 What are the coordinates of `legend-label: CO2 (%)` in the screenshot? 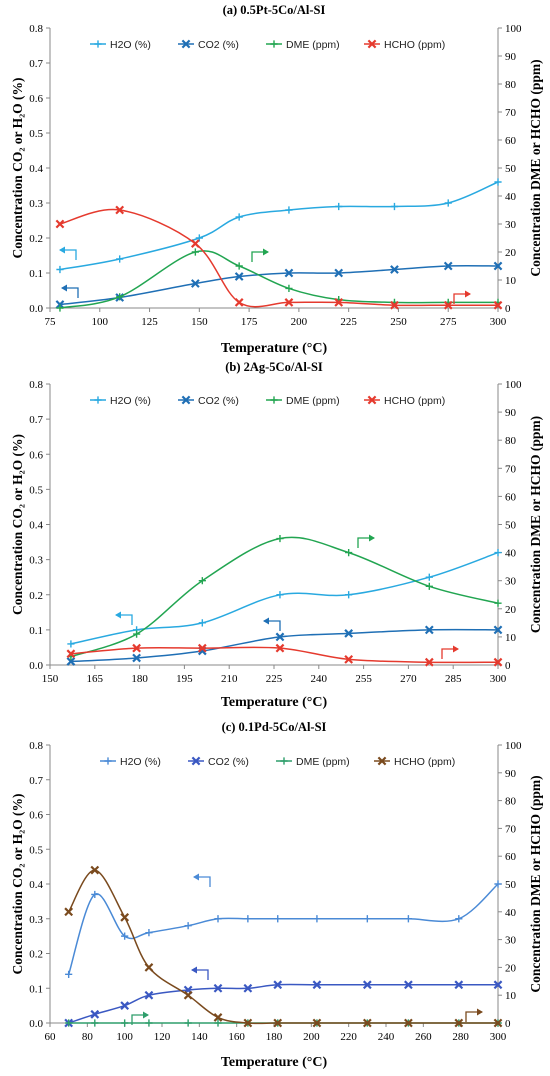 It's located at (218, 45).